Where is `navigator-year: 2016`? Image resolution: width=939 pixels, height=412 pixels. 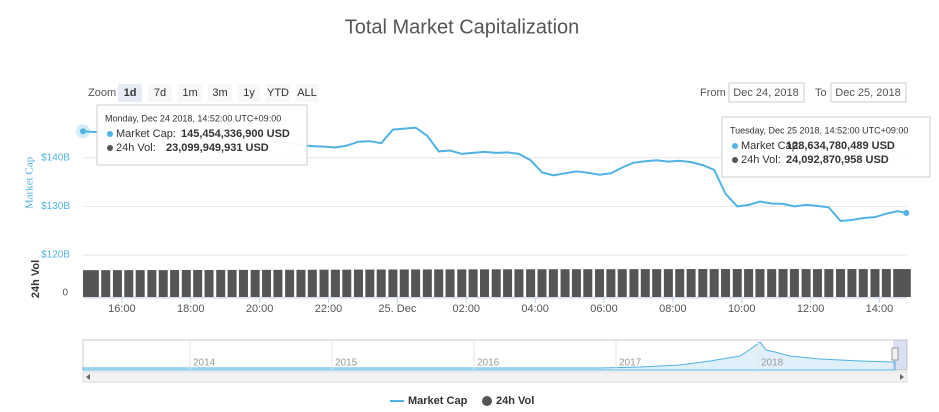
navigator-year: 2016 is located at coordinates (488, 363).